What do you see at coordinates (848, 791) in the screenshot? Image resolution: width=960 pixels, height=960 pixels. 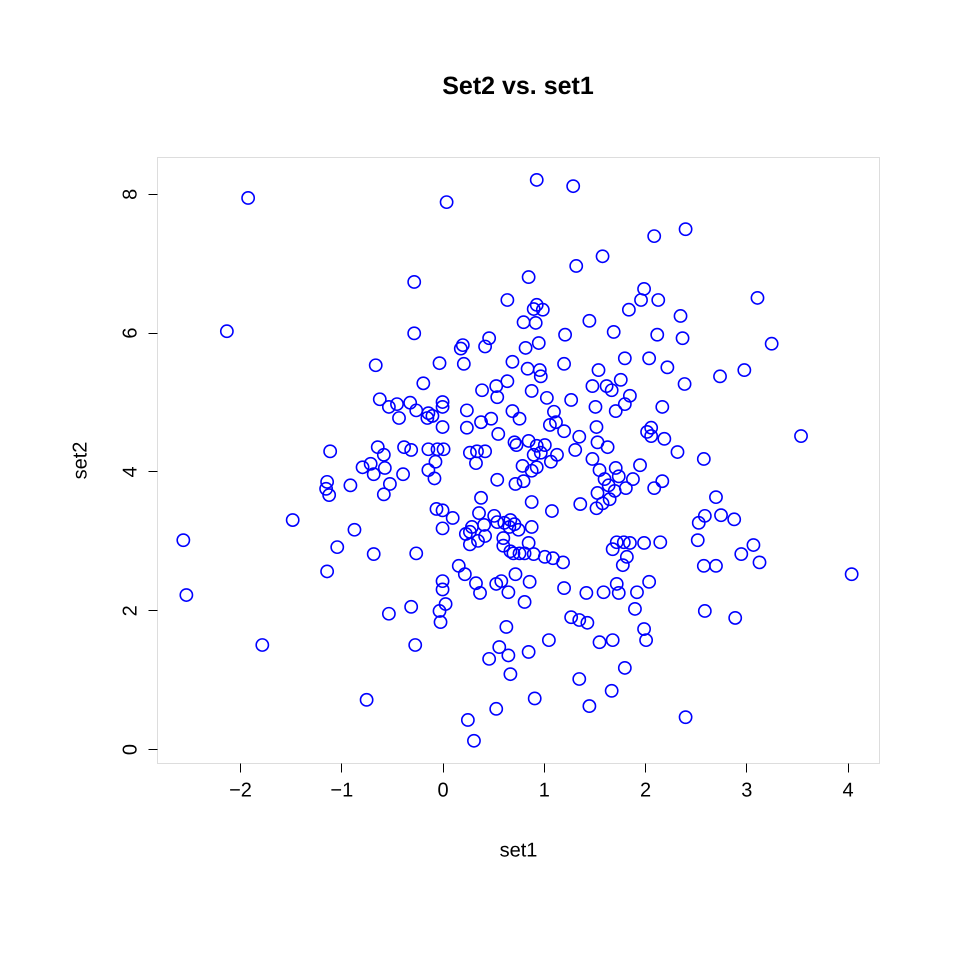 I see `x-tick-label: 4` at bounding box center [848, 791].